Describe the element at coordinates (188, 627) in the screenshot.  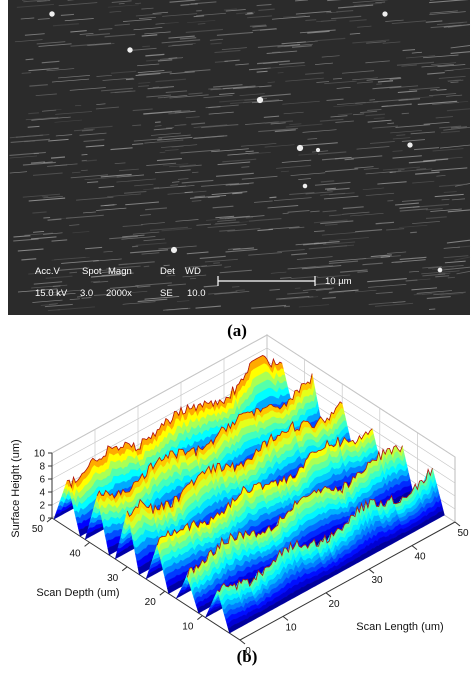
I see `y-tick-label: 10` at that location.